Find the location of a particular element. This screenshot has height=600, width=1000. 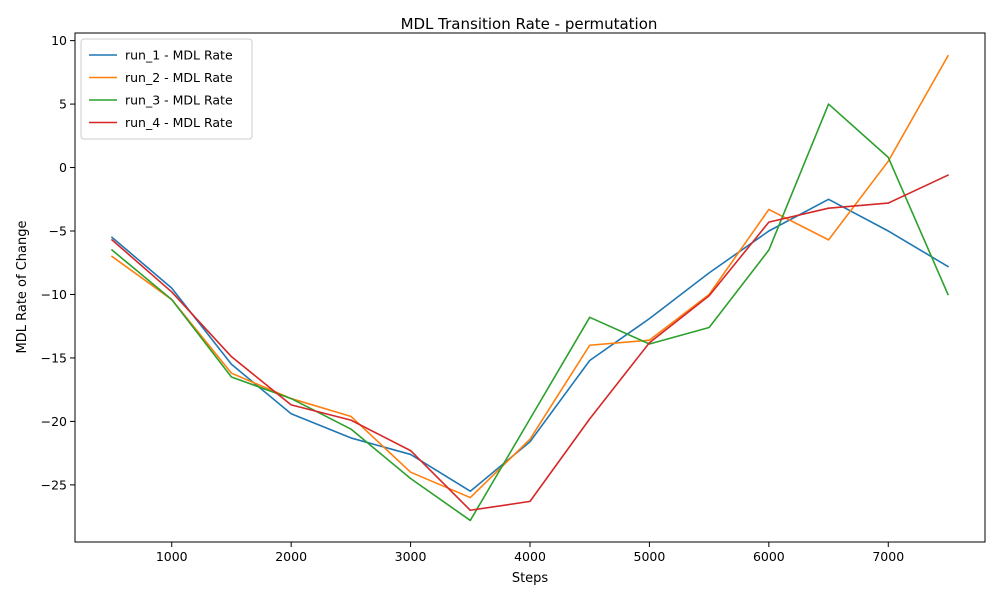

y-tick-label: 10 is located at coordinates (59, 40).